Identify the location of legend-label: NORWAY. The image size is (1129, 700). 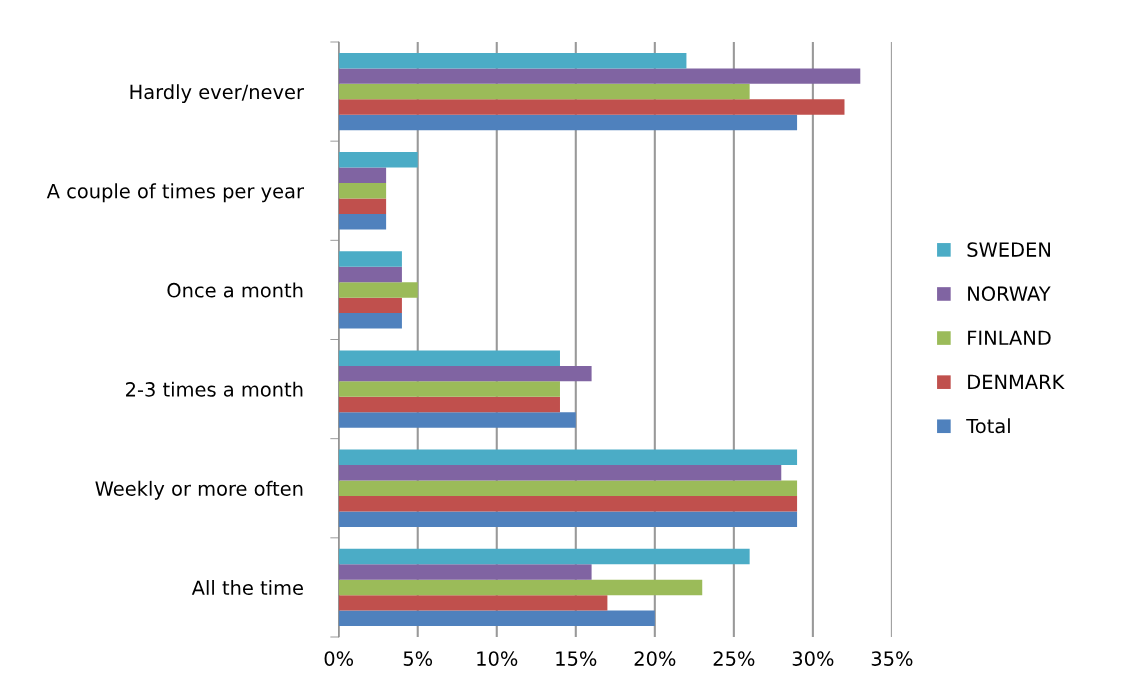
(1009, 294).